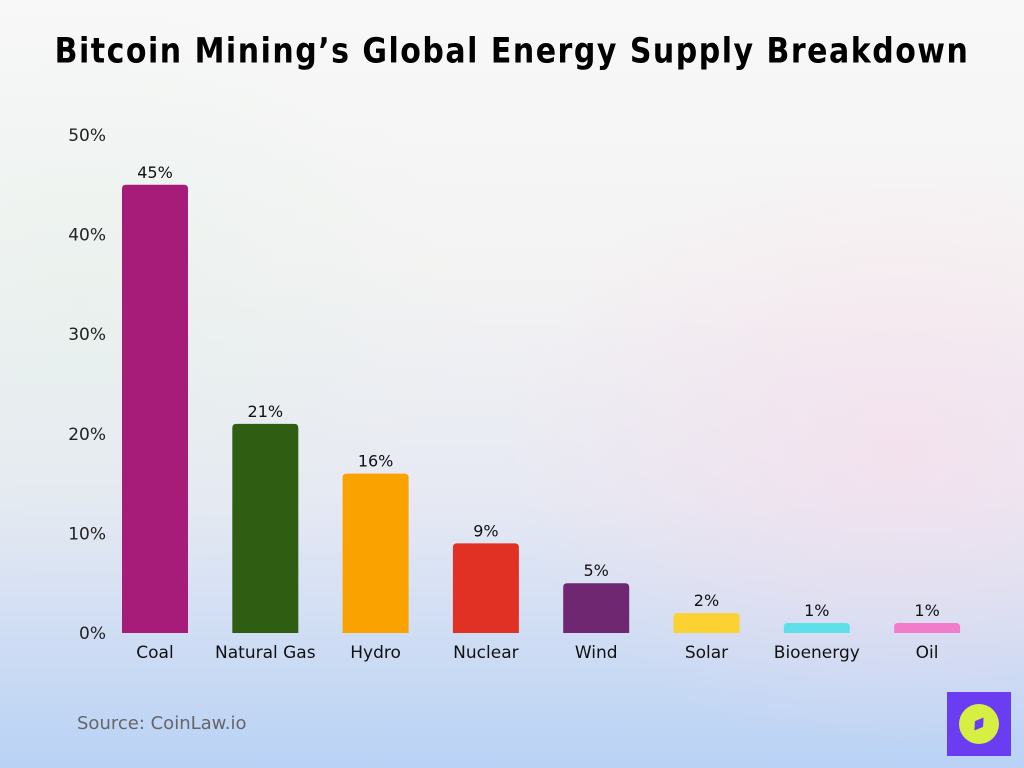 This screenshot has height=768, width=1024. Describe the element at coordinates (375, 653) in the screenshot. I see `x-tick-label: Hydro` at that location.